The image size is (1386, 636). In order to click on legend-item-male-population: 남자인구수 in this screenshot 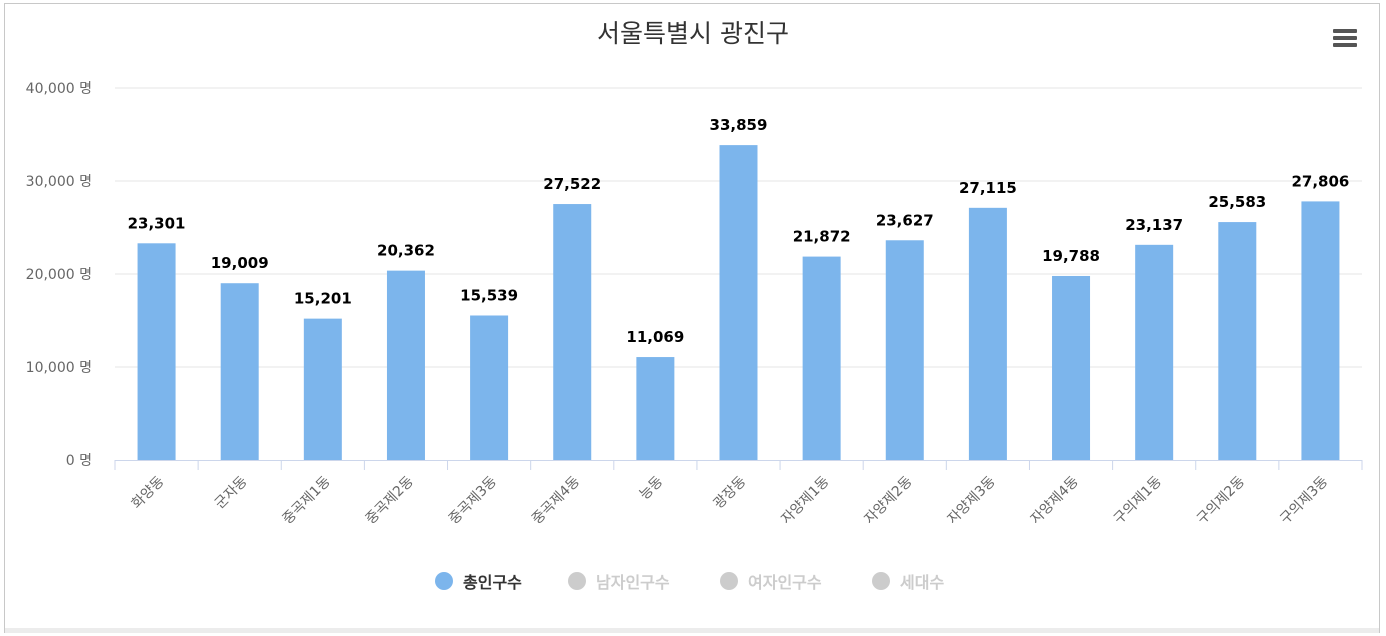, I will do `click(619, 581)`.